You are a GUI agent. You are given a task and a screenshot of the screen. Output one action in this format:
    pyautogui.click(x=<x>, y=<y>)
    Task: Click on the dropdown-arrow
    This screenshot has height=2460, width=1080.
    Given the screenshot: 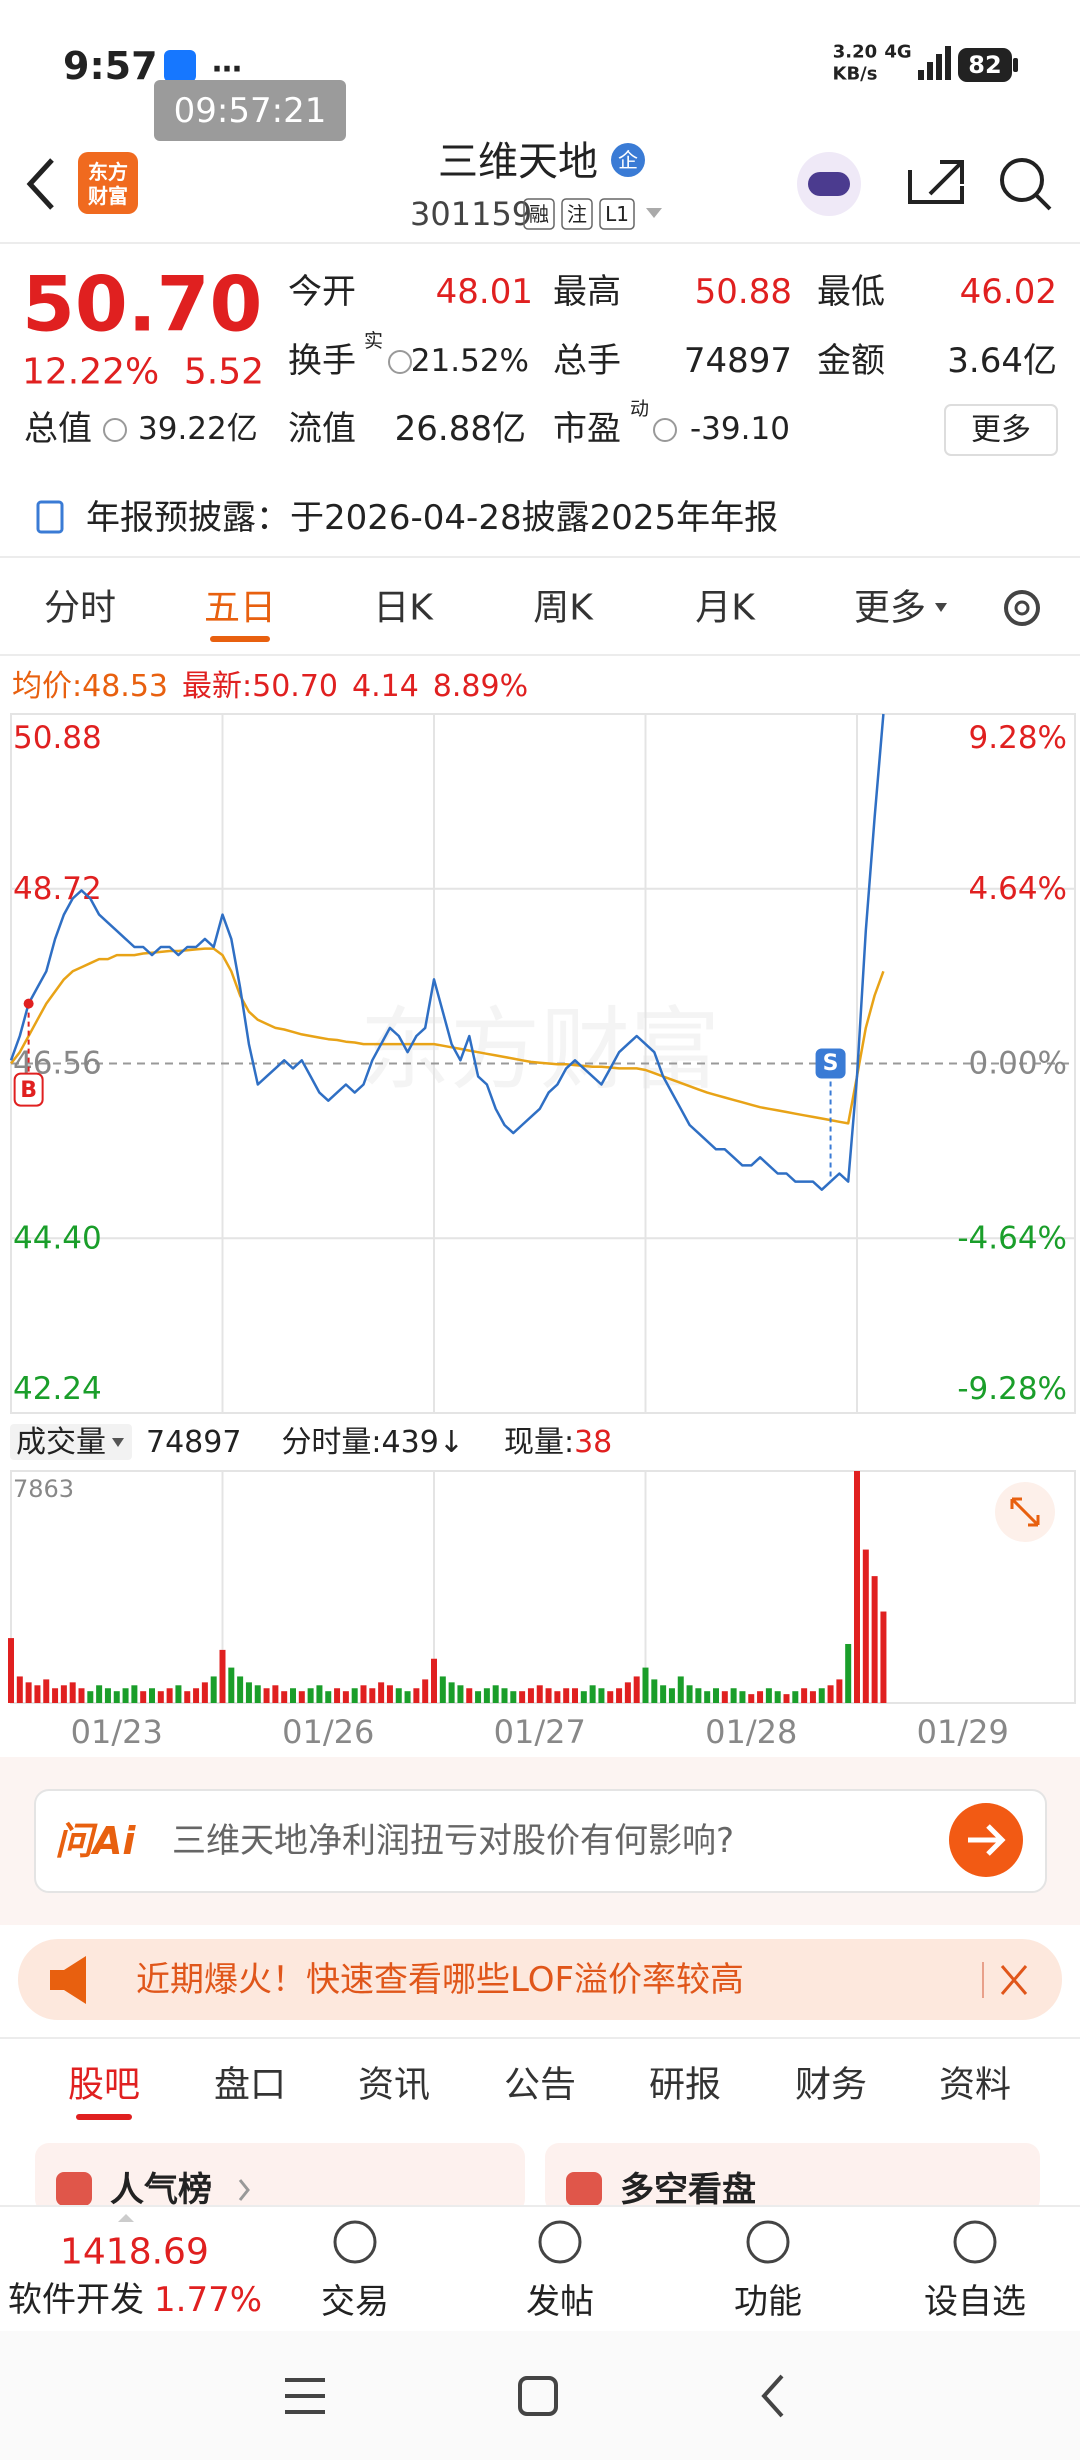 What is the action you would take?
    pyautogui.click(x=654, y=213)
    